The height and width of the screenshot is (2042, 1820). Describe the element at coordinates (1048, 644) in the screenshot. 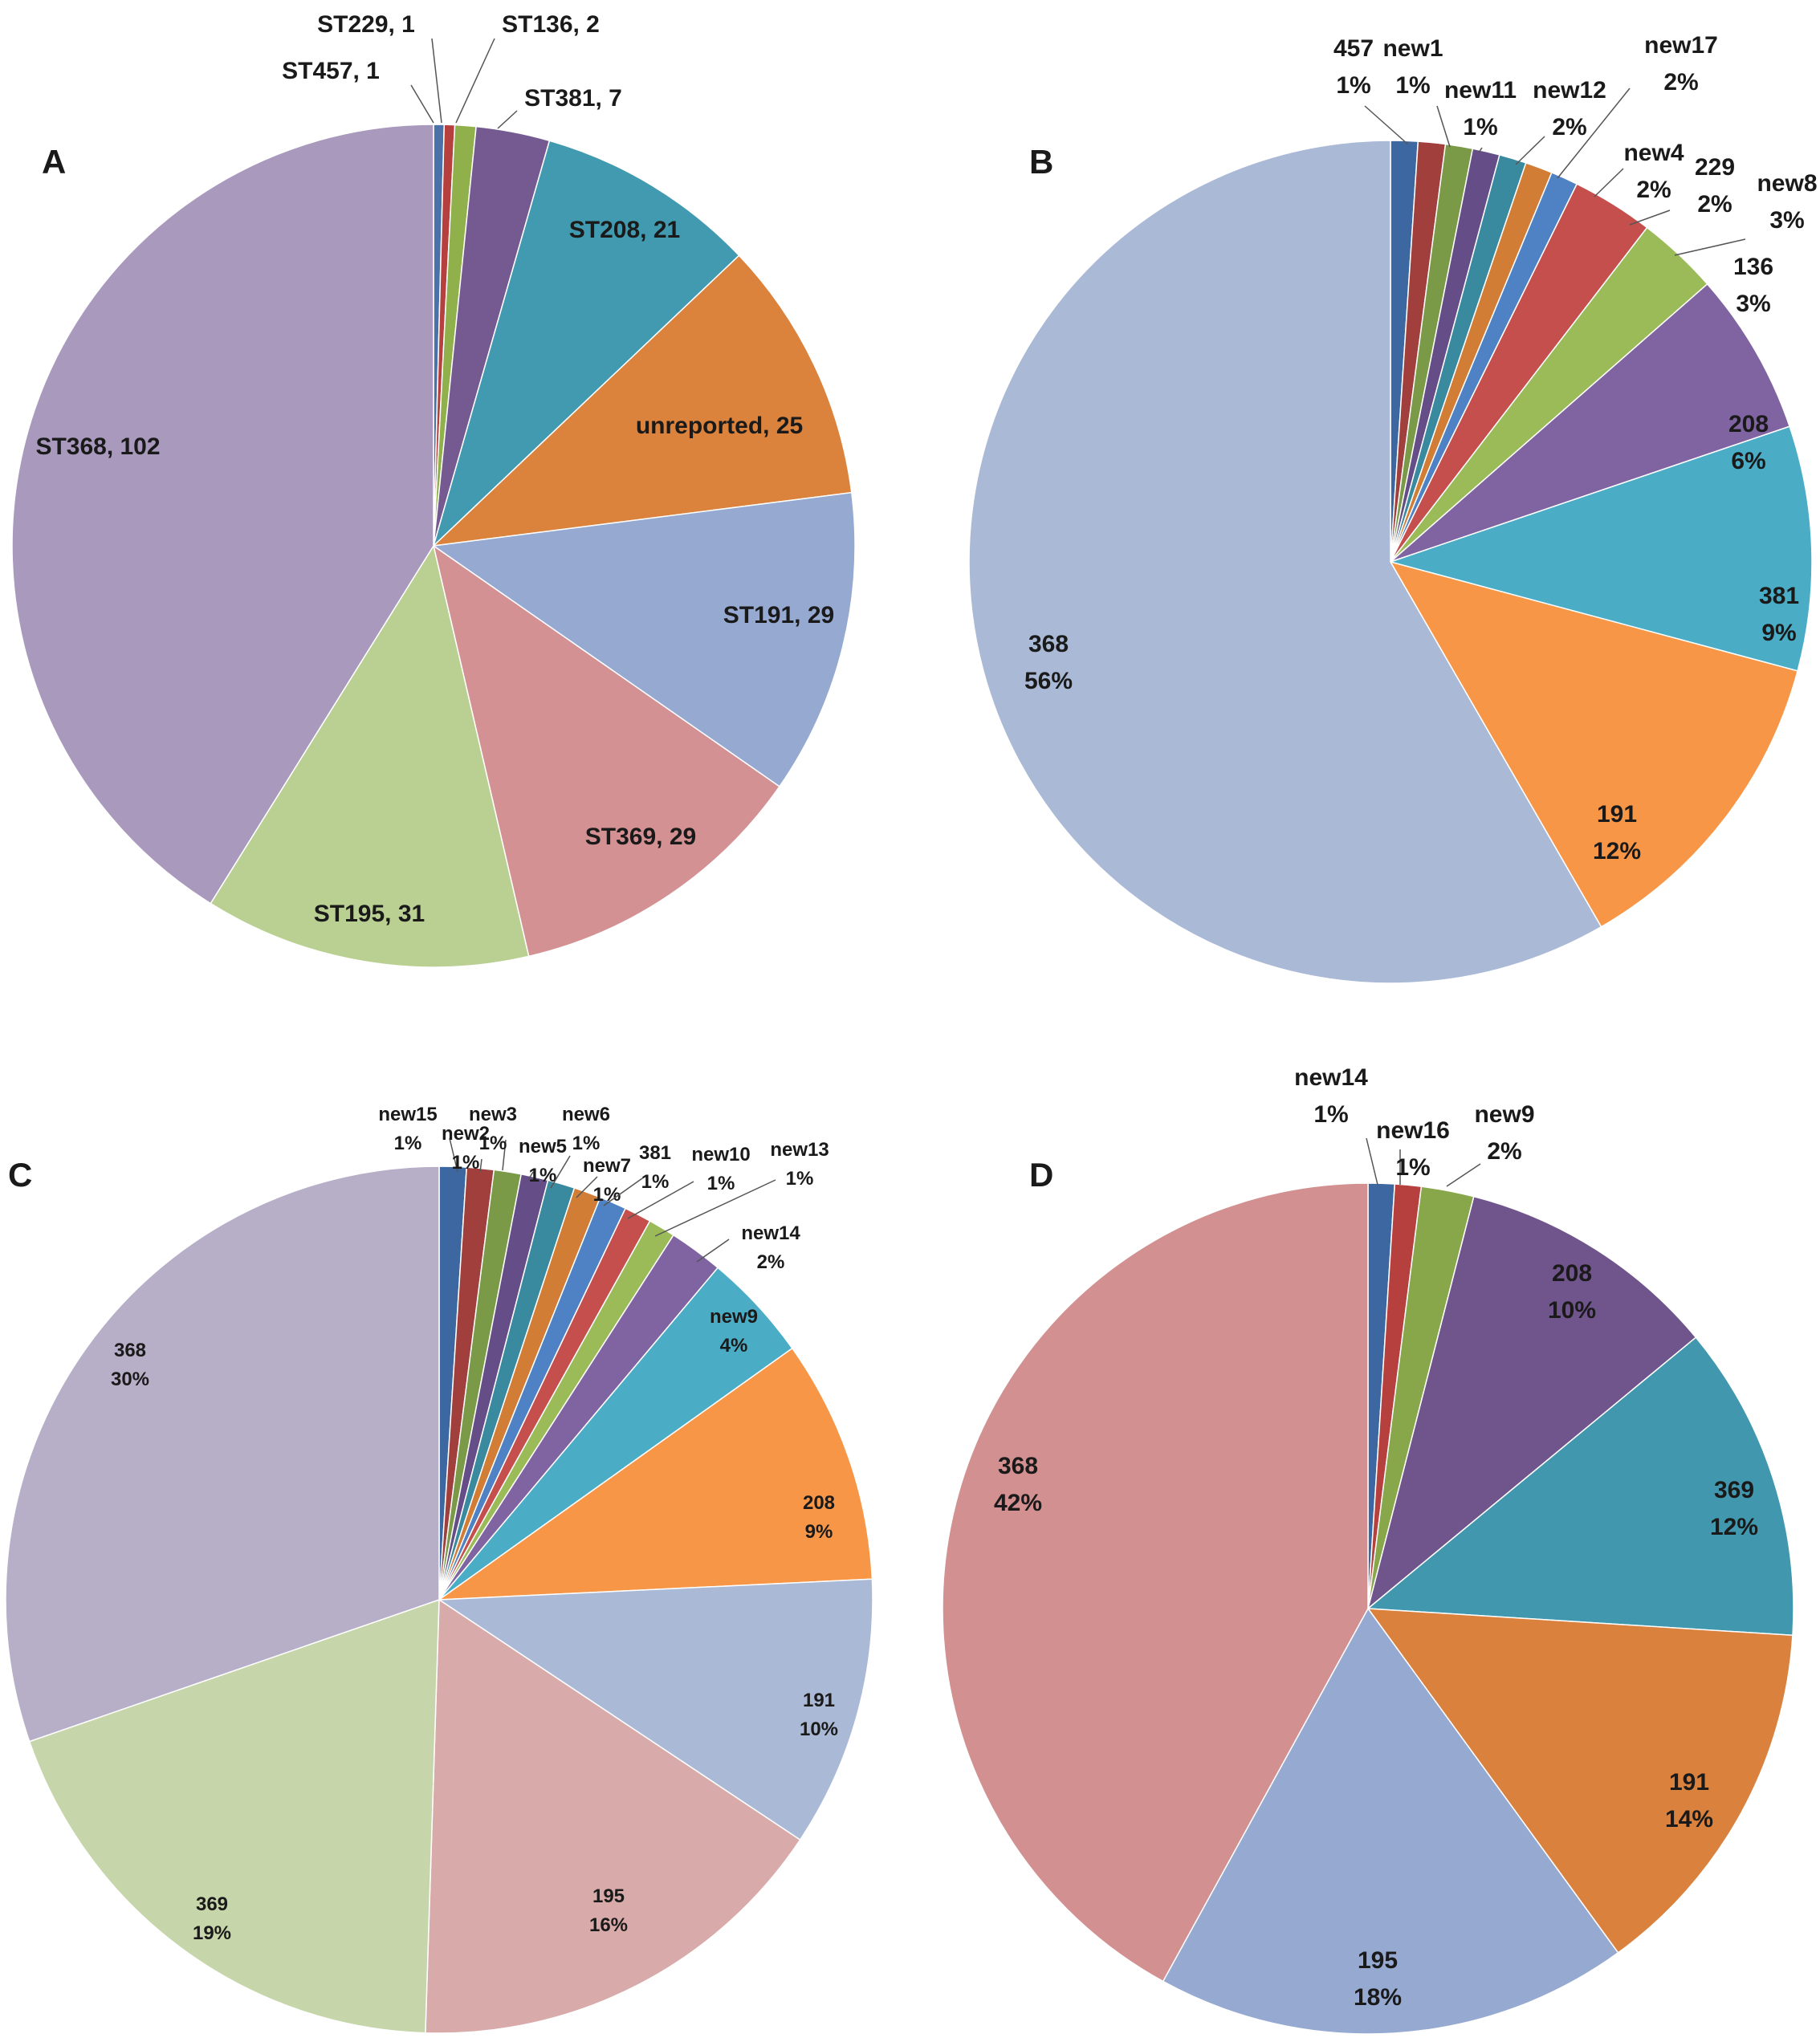

I see `pie-b-label-368: 368` at that location.